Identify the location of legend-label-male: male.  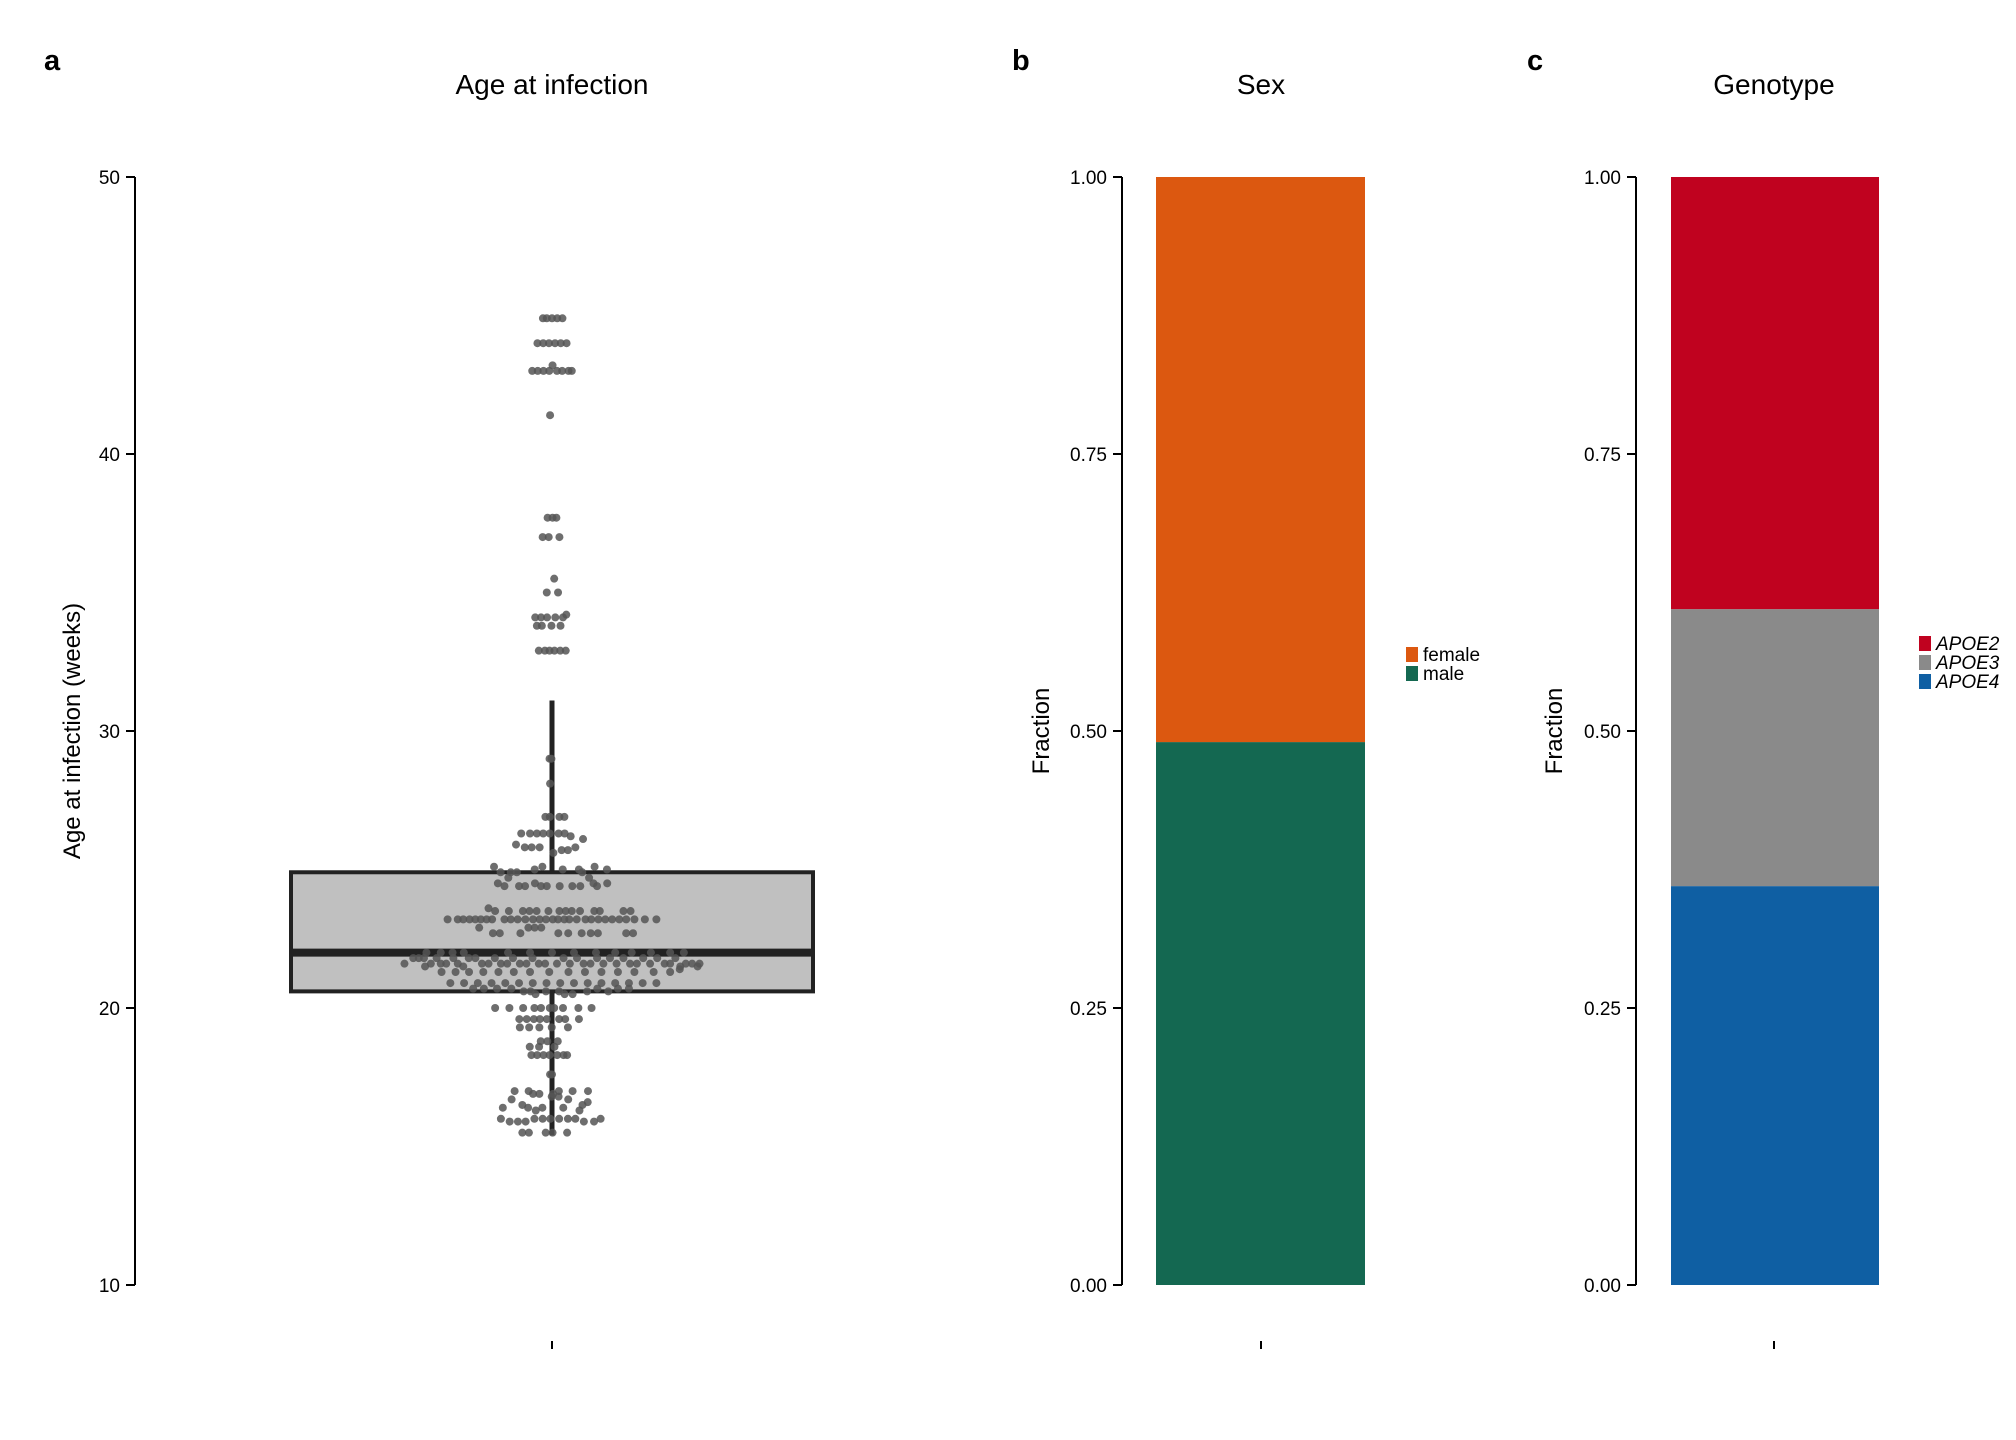
(1443, 674).